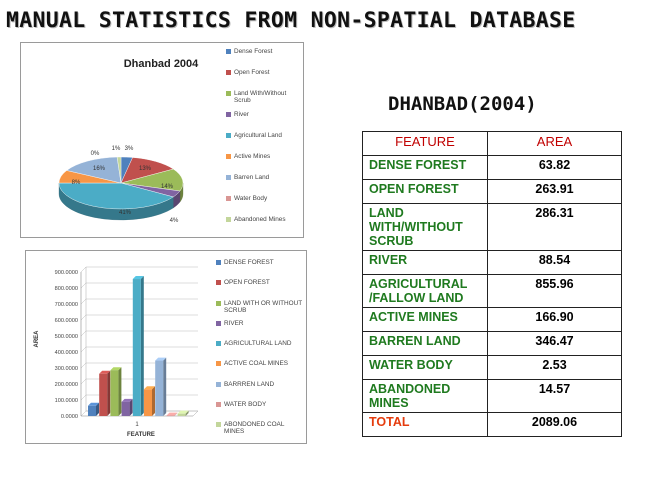 The width and height of the screenshot is (655, 485). Describe the element at coordinates (425, 262) in the screenshot. I see `feature-cell: RIVER` at that location.